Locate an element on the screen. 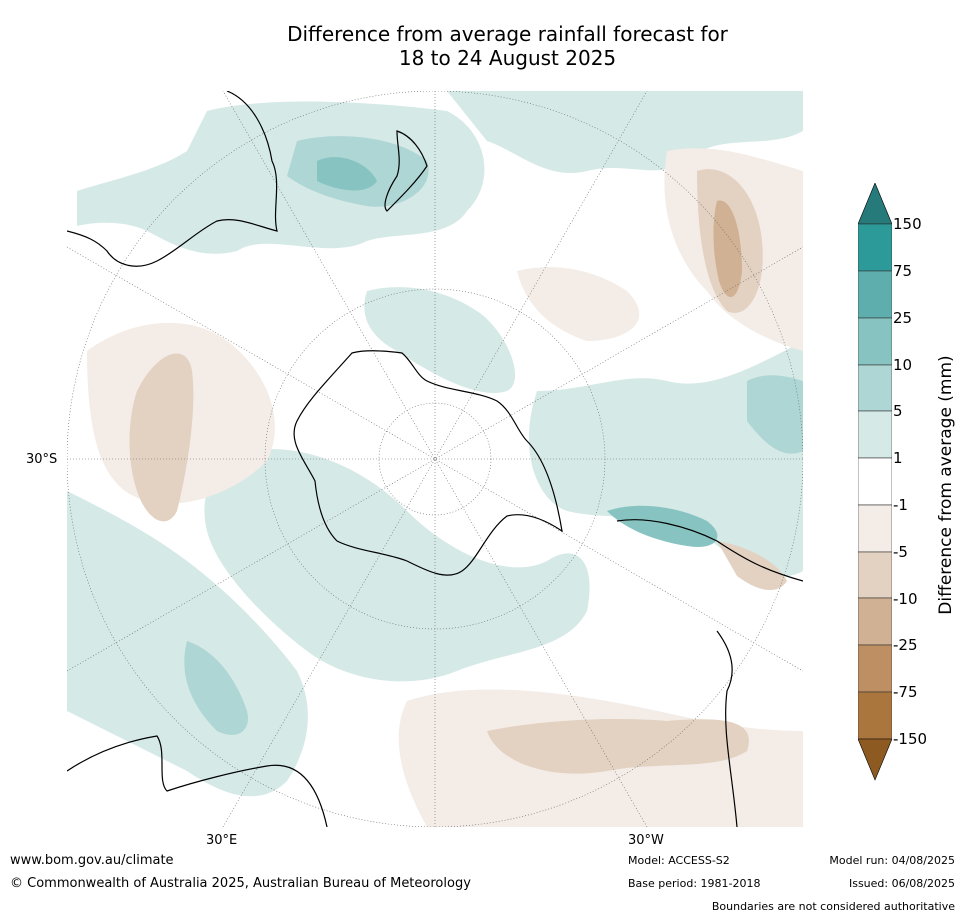 The image size is (965, 919). south-america-east-coastline is located at coordinates (727, 728).